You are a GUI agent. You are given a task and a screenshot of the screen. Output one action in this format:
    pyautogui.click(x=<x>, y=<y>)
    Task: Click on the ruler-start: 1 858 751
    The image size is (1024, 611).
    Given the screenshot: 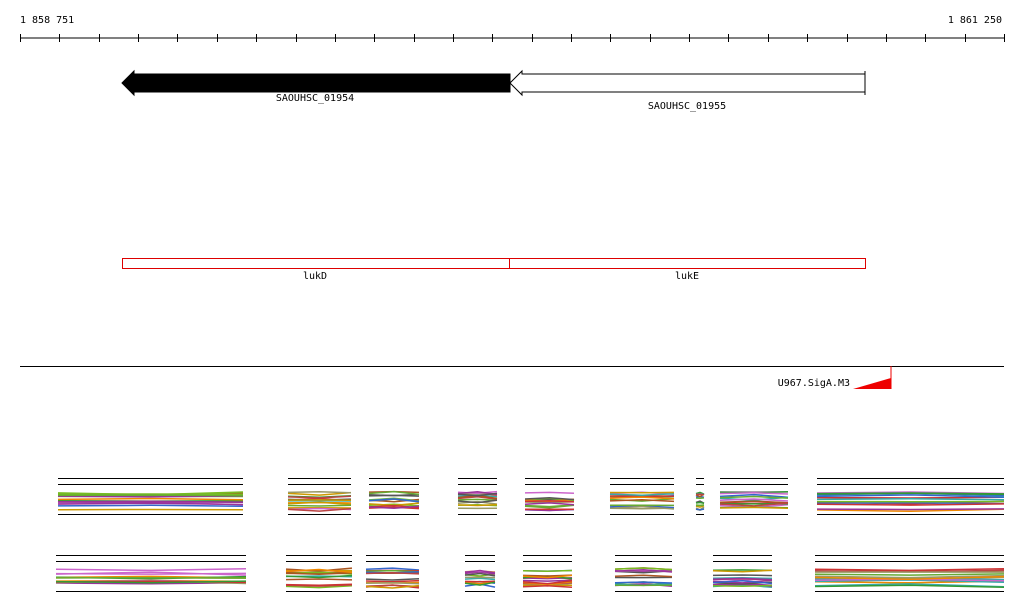 What is the action you would take?
    pyautogui.click(x=47, y=20)
    